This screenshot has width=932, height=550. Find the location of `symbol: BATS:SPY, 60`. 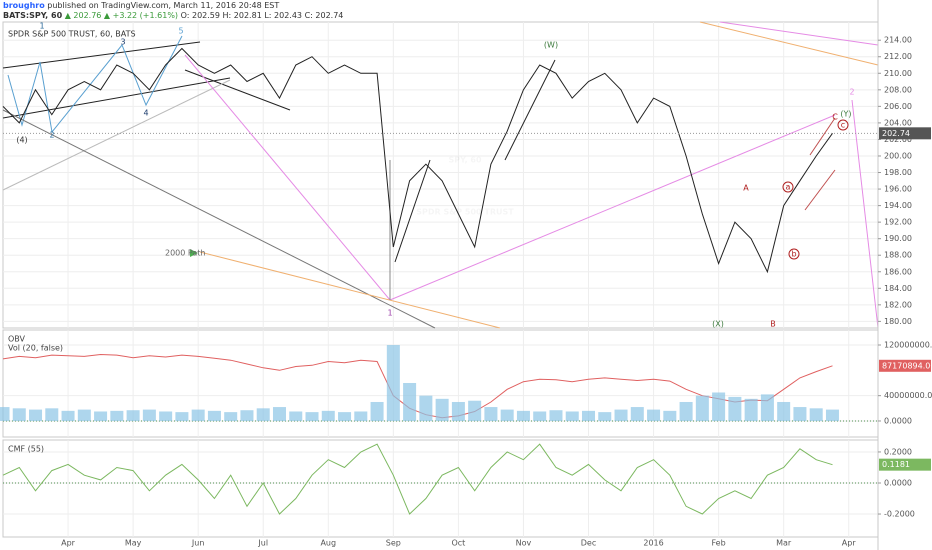

symbol: BATS:SPY, 60 is located at coordinates (33, 15).